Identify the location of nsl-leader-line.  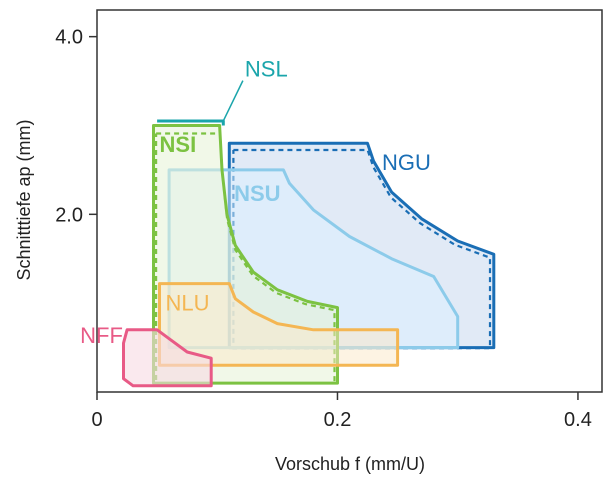
(233, 101).